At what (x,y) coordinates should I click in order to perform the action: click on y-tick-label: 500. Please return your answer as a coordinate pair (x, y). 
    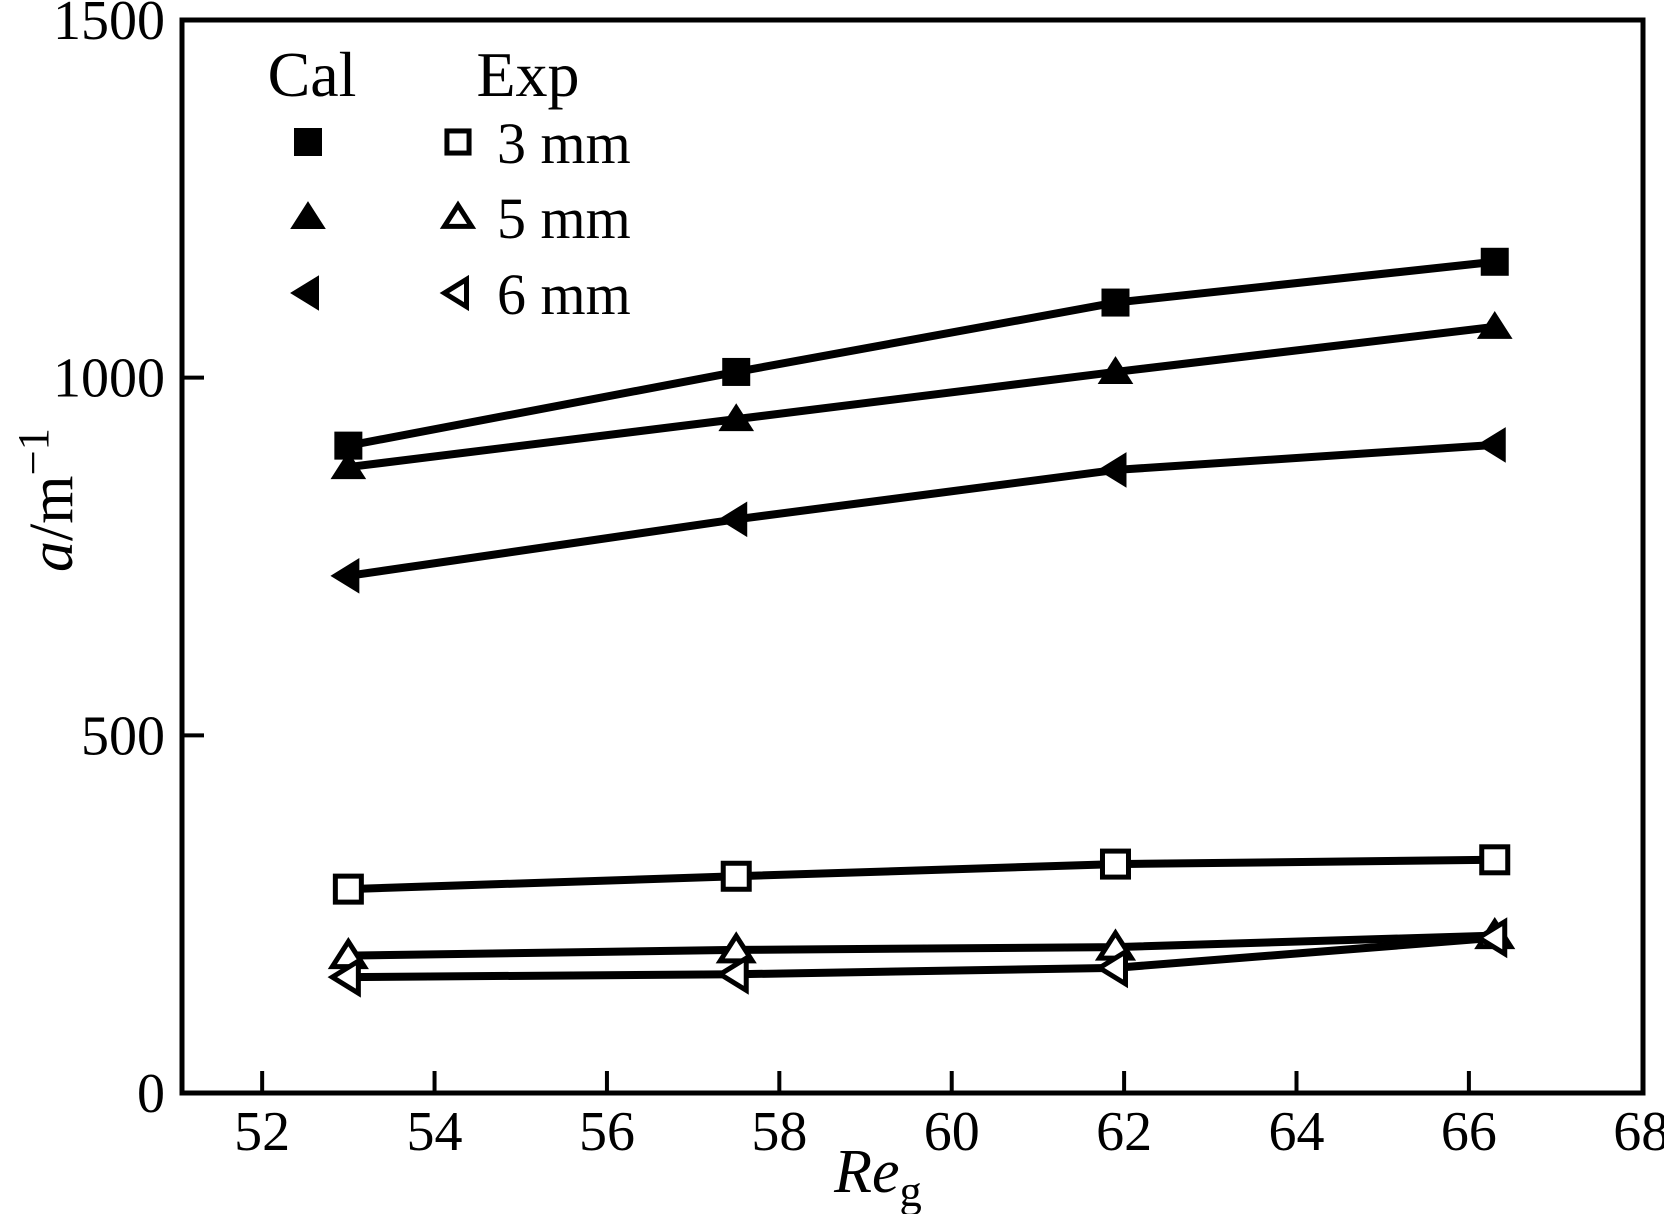
    Looking at the image, I should click on (123, 736).